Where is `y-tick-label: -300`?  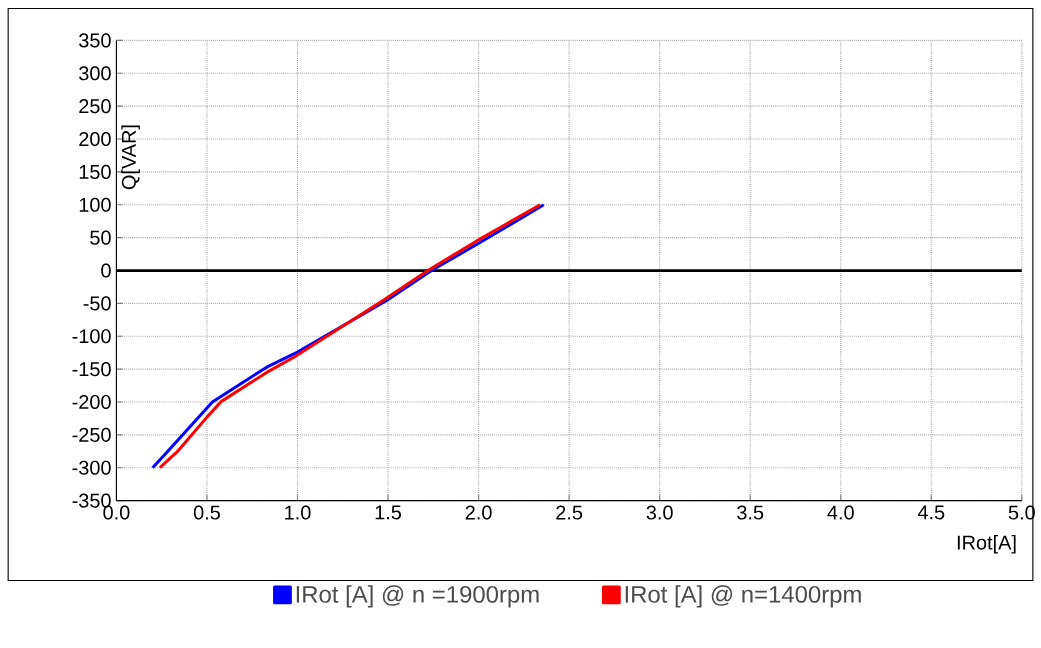 y-tick-label: -300 is located at coordinates (91, 467).